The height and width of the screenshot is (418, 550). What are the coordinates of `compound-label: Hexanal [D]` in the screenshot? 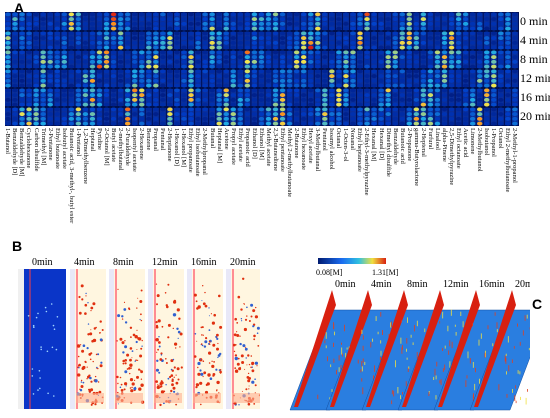 It's located at (381, 144).